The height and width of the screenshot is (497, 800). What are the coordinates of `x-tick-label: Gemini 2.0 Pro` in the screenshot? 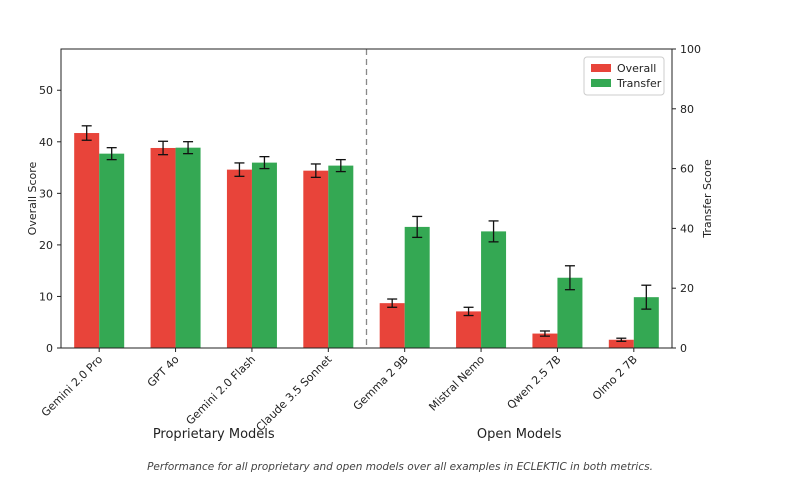 It's located at (72, 386).